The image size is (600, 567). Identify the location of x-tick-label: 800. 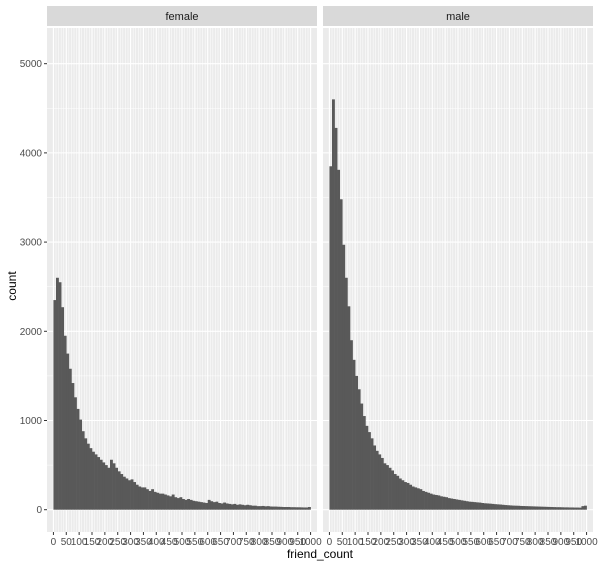
(259, 542).